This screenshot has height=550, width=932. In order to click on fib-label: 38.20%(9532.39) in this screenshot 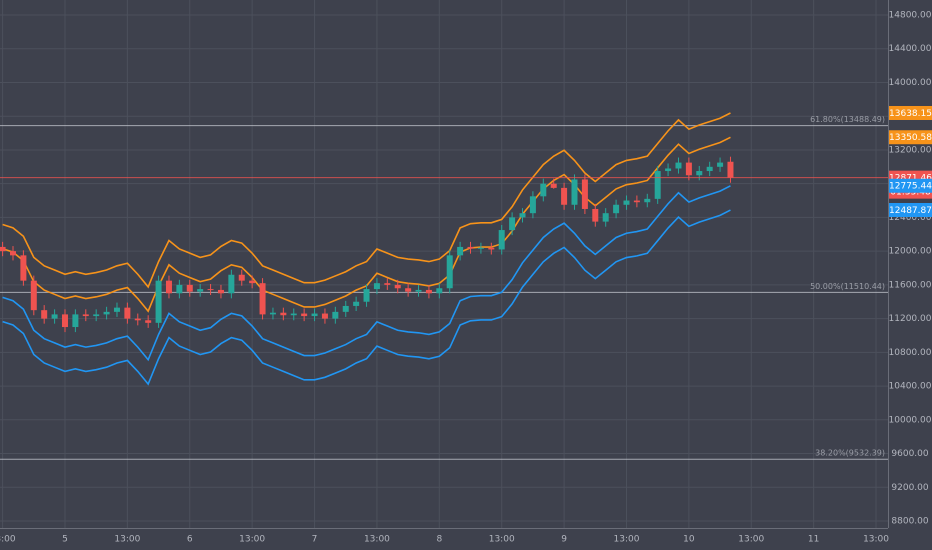, I will do `click(850, 453)`.